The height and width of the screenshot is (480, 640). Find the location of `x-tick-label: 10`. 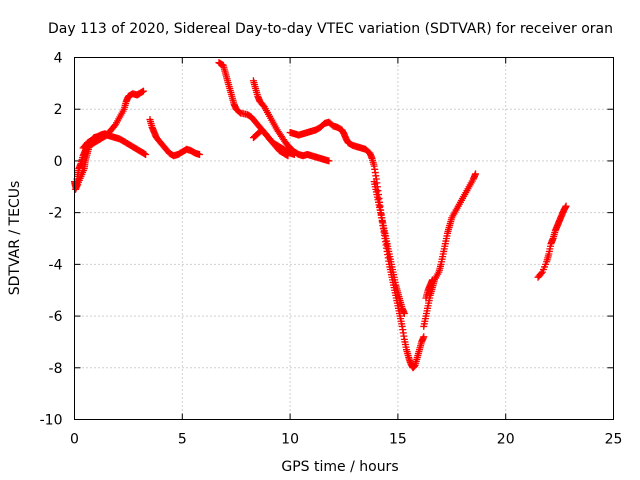

x-tick-label: 10 is located at coordinates (290, 440).